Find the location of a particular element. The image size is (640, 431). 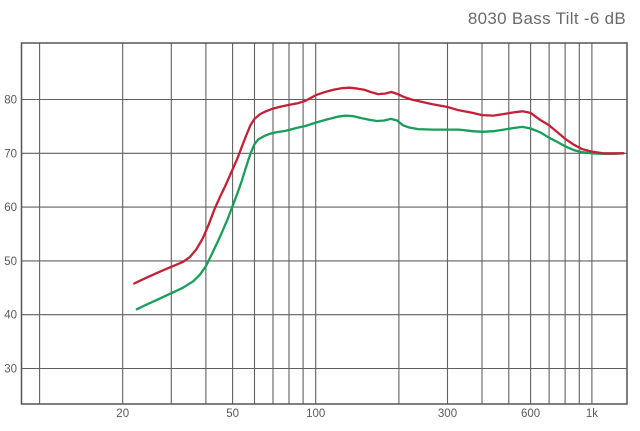

svg-text: 30 is located at coordinates (10, 370).